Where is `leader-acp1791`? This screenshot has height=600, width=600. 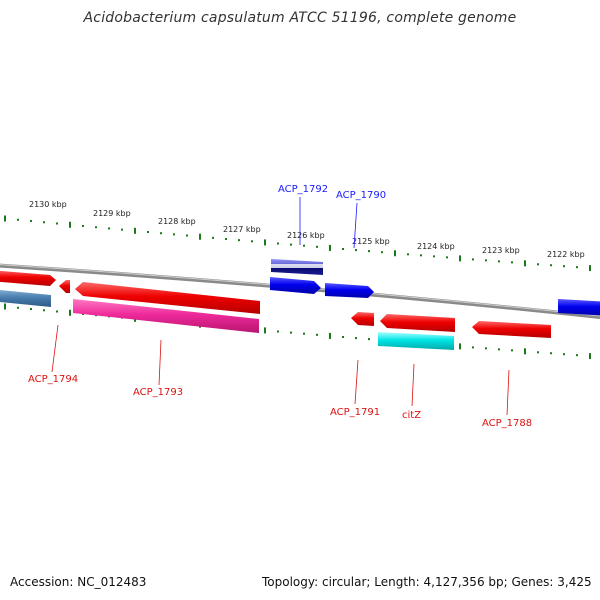 leader-acp1791 is located at coordinates (356, 382).